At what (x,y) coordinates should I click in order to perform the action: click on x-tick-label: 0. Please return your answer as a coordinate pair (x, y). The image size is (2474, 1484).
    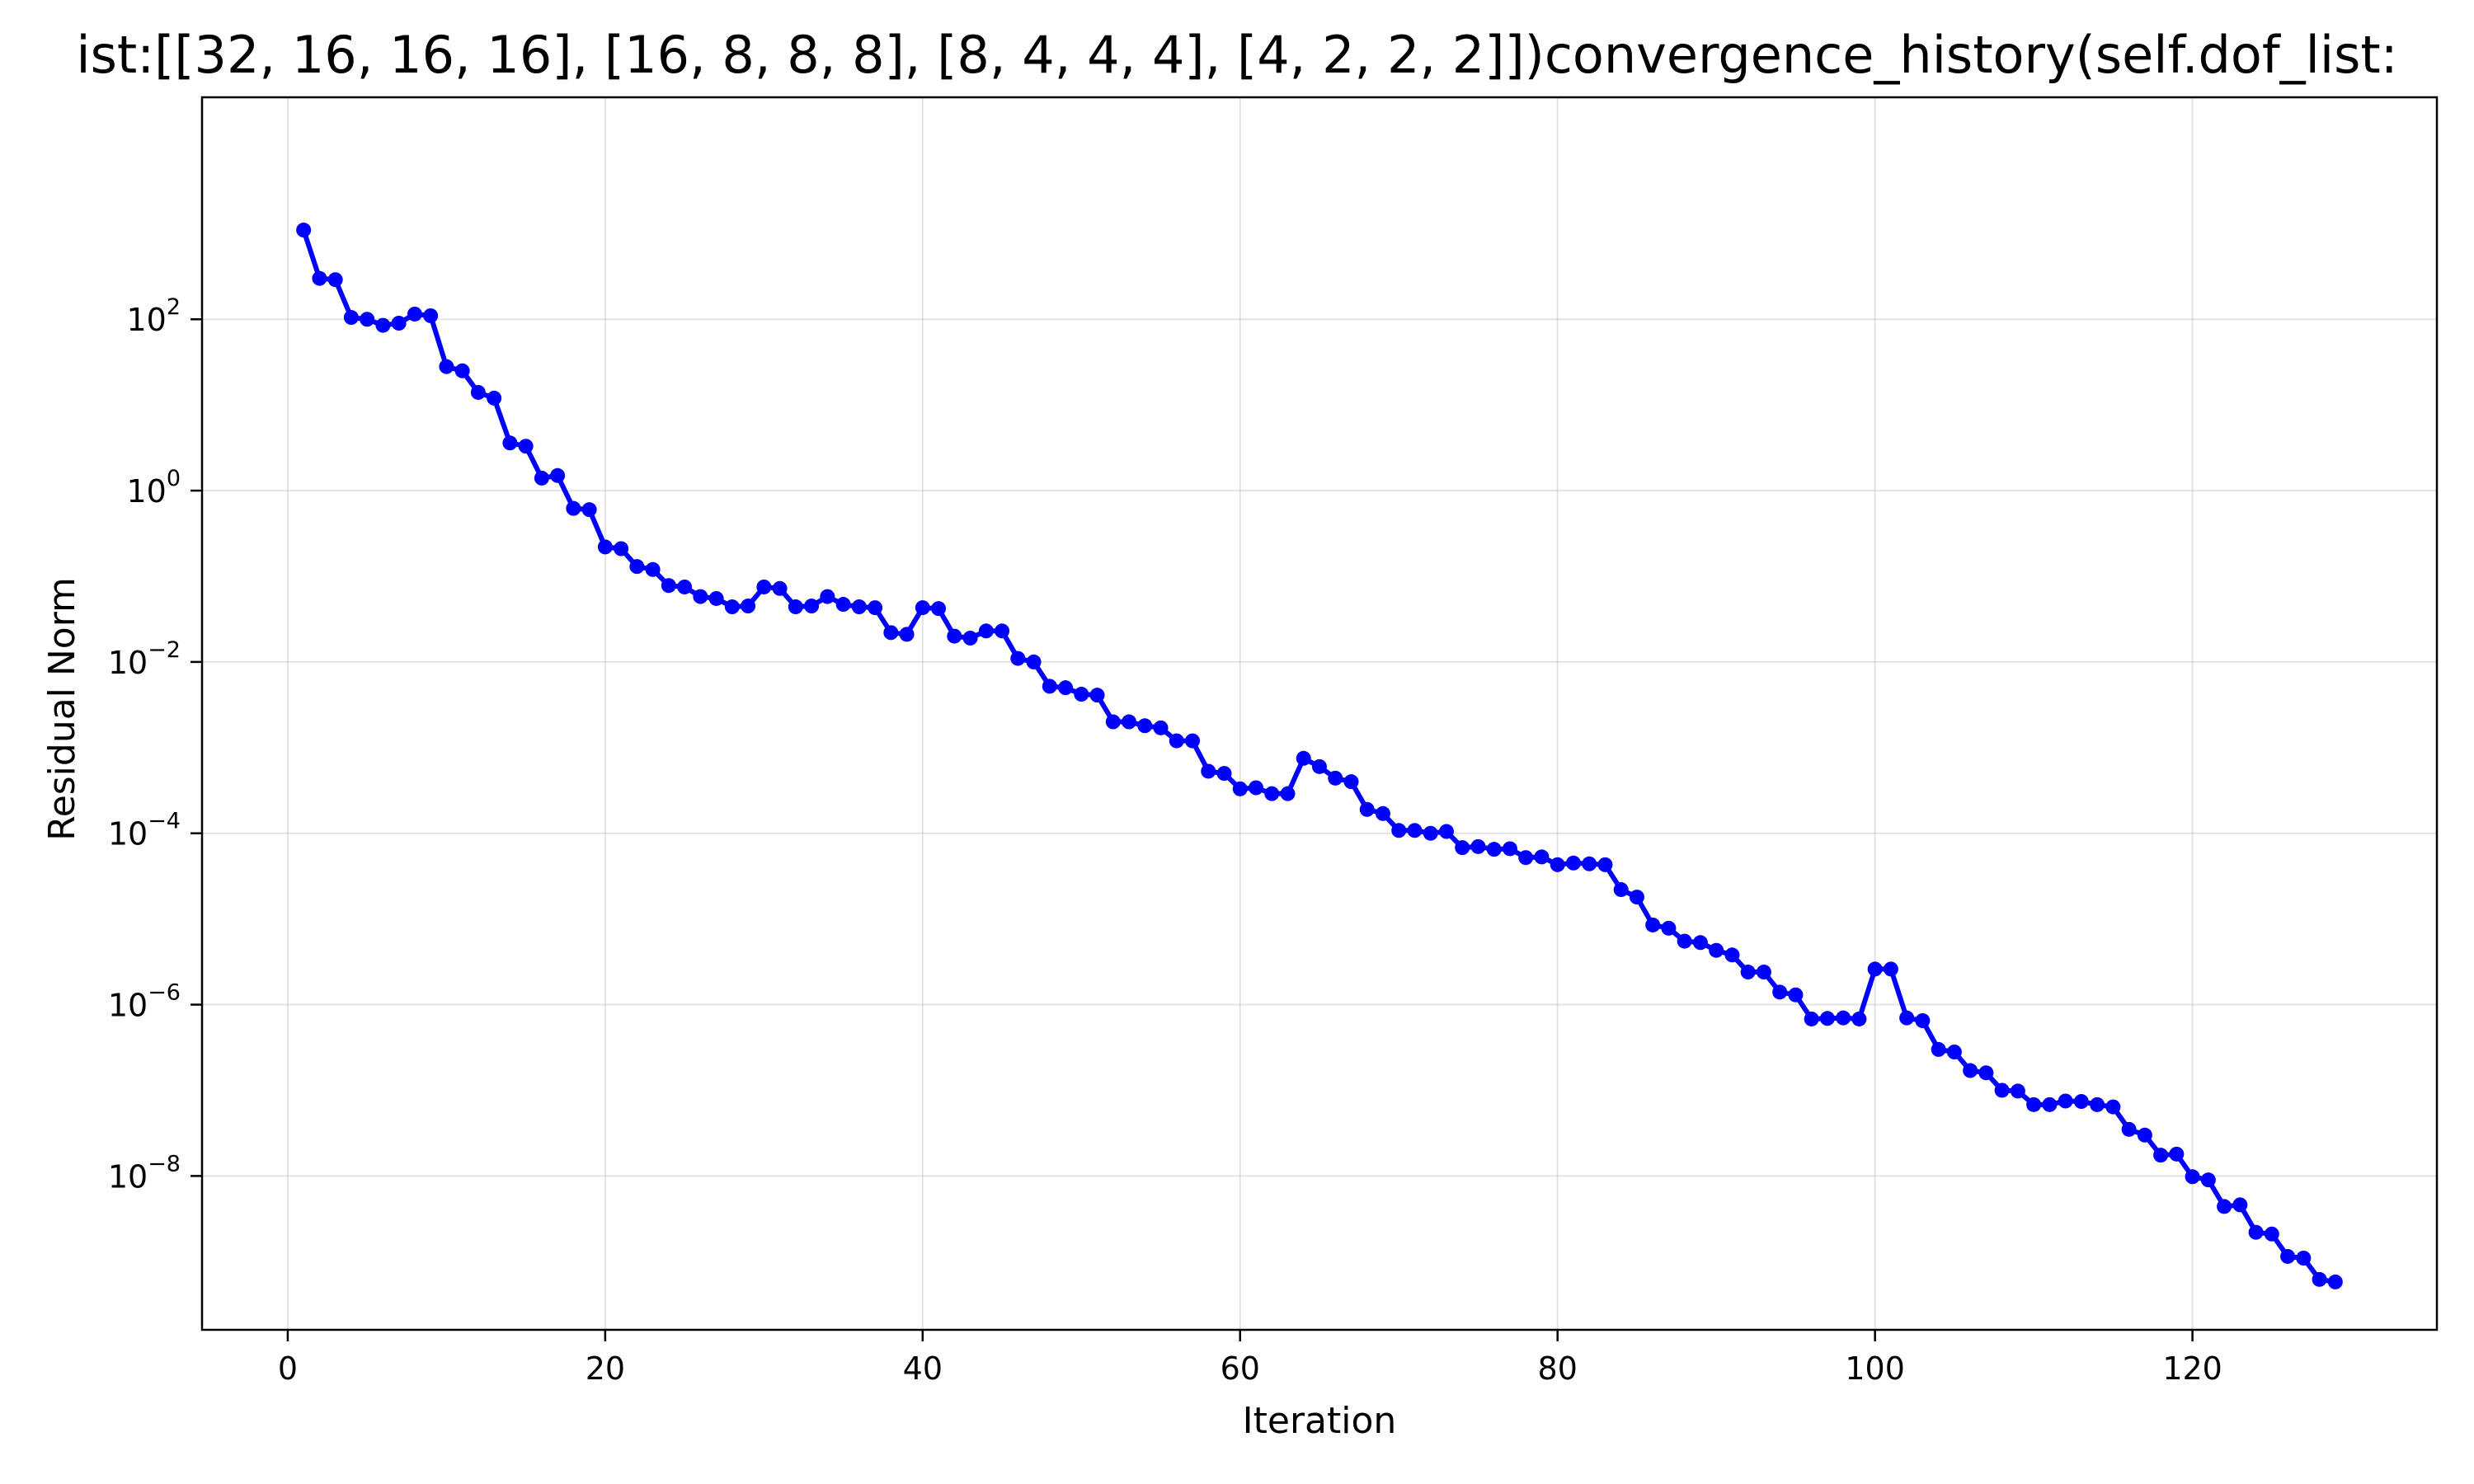
    Looking at the image, I should click on (288, 1368).